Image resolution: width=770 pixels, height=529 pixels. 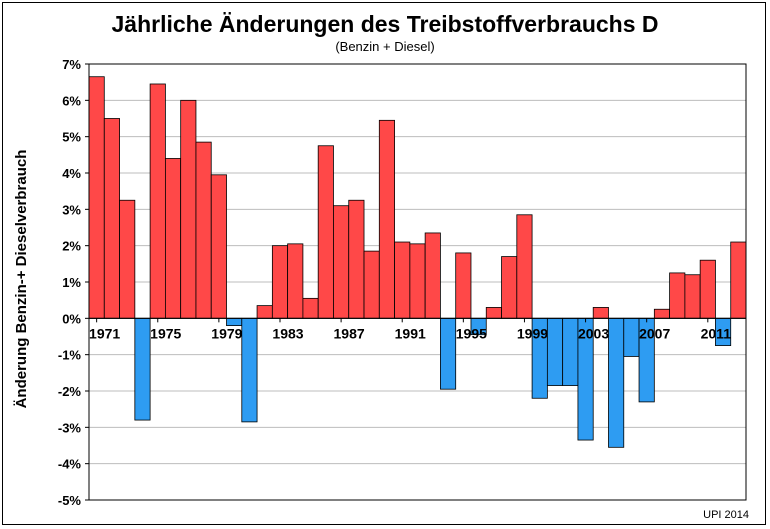 What do you see at coordinates (104, 333) in the screenshot?
I see `x-tick-label: 1971` at bounding box center [104, 333].